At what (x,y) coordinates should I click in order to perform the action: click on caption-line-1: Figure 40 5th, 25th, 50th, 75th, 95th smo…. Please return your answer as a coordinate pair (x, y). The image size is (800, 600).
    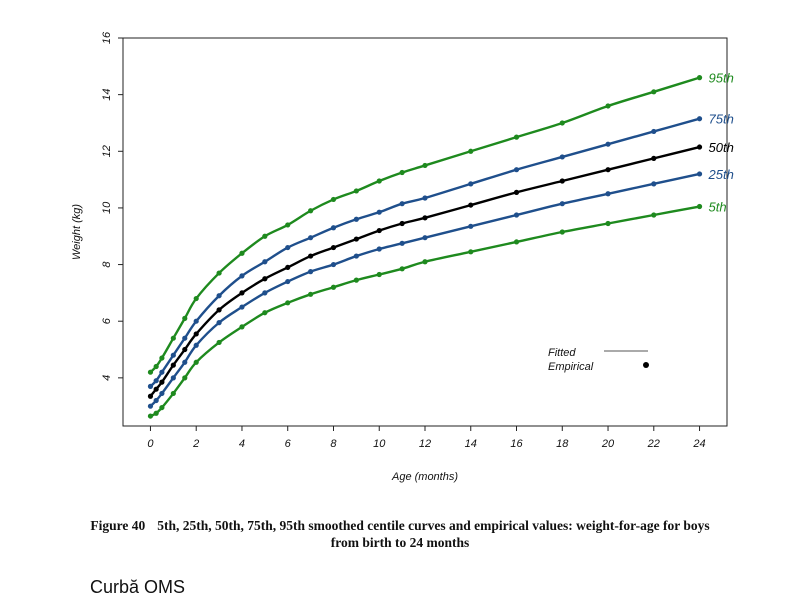
    Looking at the image, I should click on (400, 525).